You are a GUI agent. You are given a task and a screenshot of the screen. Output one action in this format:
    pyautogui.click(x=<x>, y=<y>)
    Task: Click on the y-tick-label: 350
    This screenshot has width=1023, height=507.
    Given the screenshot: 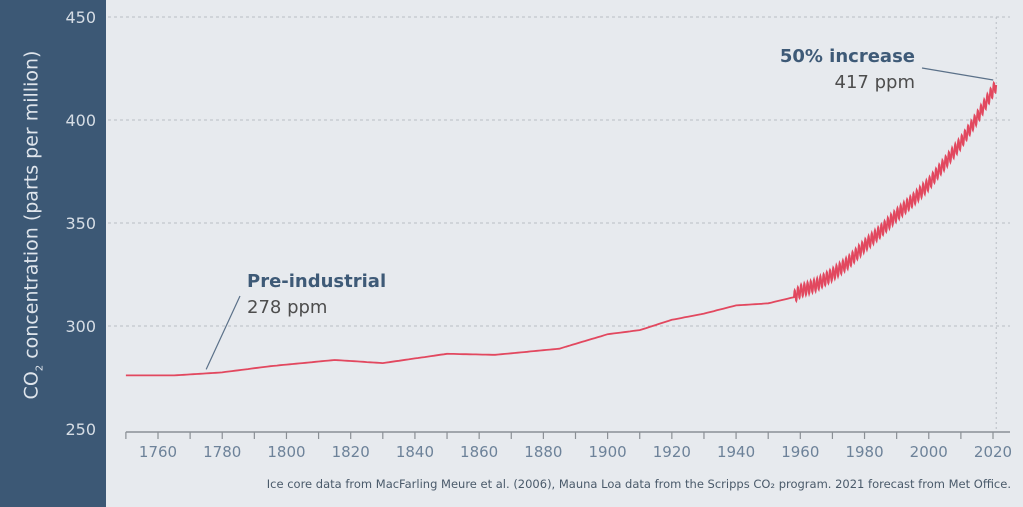 What is the action you would take?
    pyautogui.click(x=80, y=223)
    